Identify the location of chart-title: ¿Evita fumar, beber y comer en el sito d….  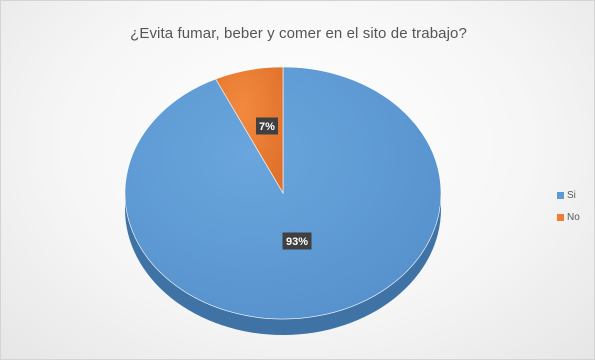
(298, 33).